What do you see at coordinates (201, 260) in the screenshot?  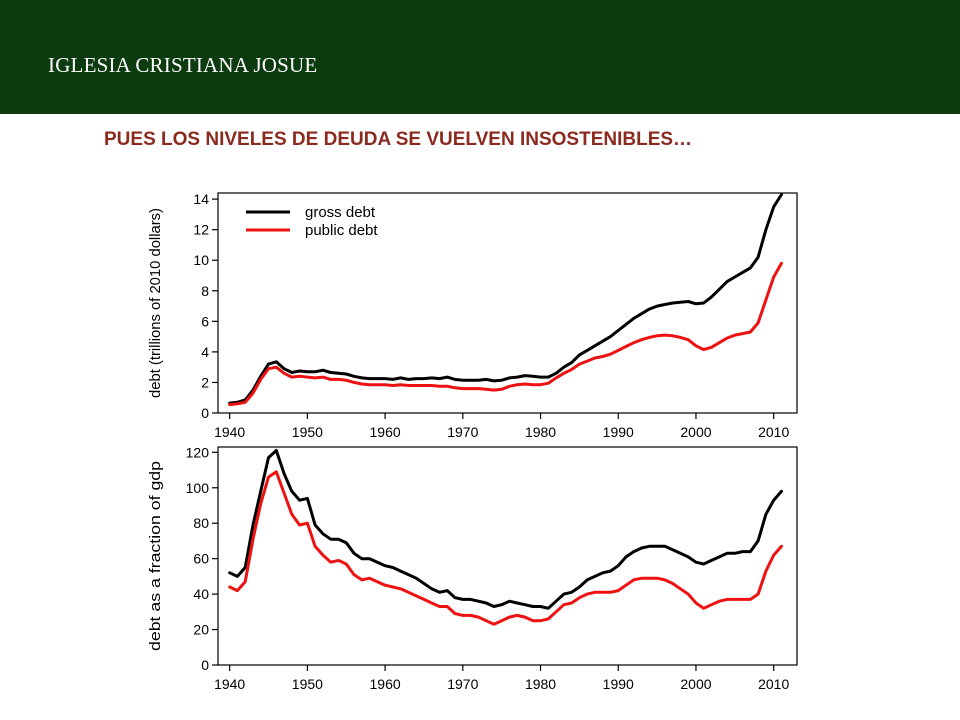 I see `y-tick-label: 10` at bounding box center [201, 260].